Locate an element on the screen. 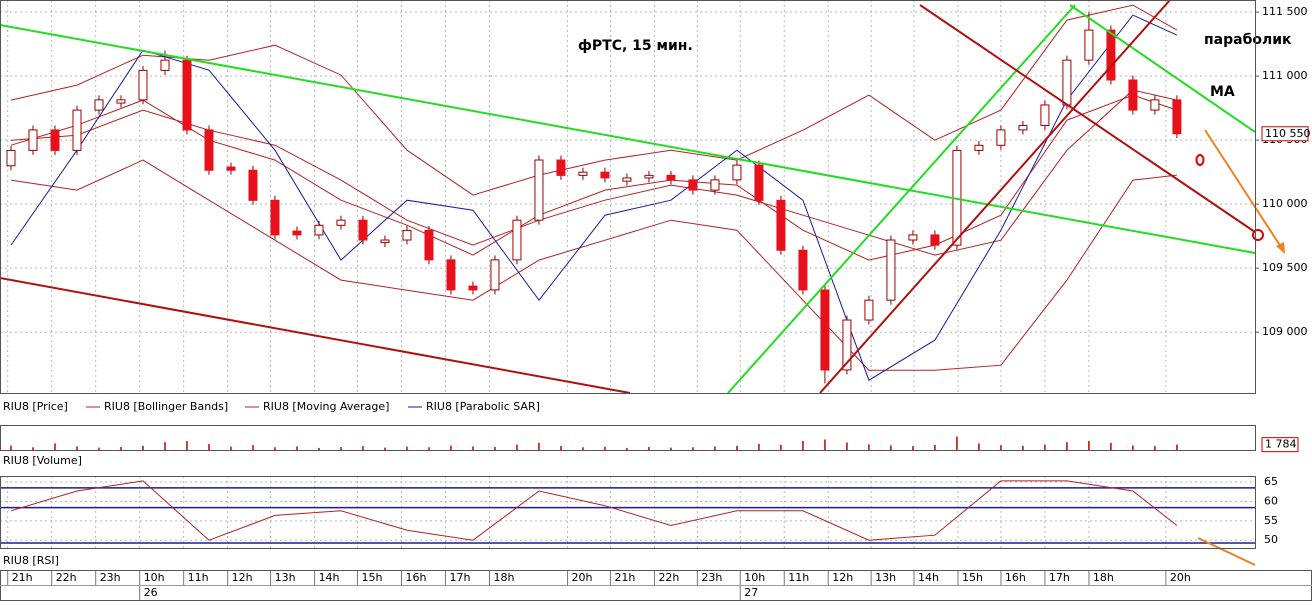  date-label: 26 is located at coordinates (151, 592).